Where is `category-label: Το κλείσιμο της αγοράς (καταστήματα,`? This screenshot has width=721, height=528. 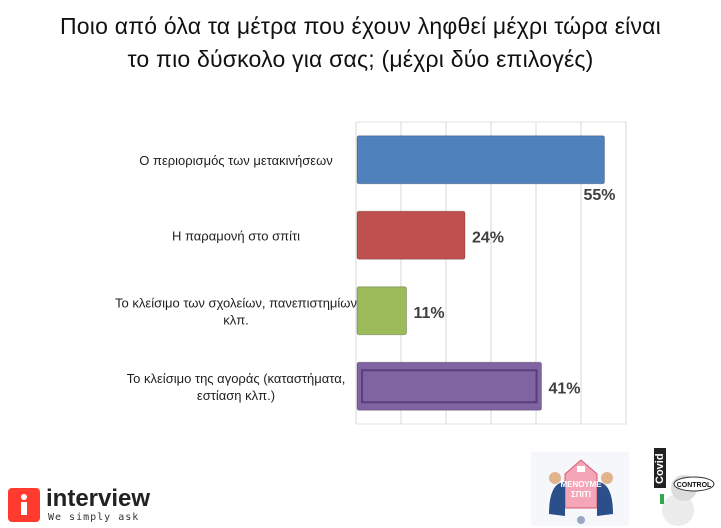
category-label: Το κλείσιμο της αγοράς (καταστήματα, is located at coordinates (236, 378).